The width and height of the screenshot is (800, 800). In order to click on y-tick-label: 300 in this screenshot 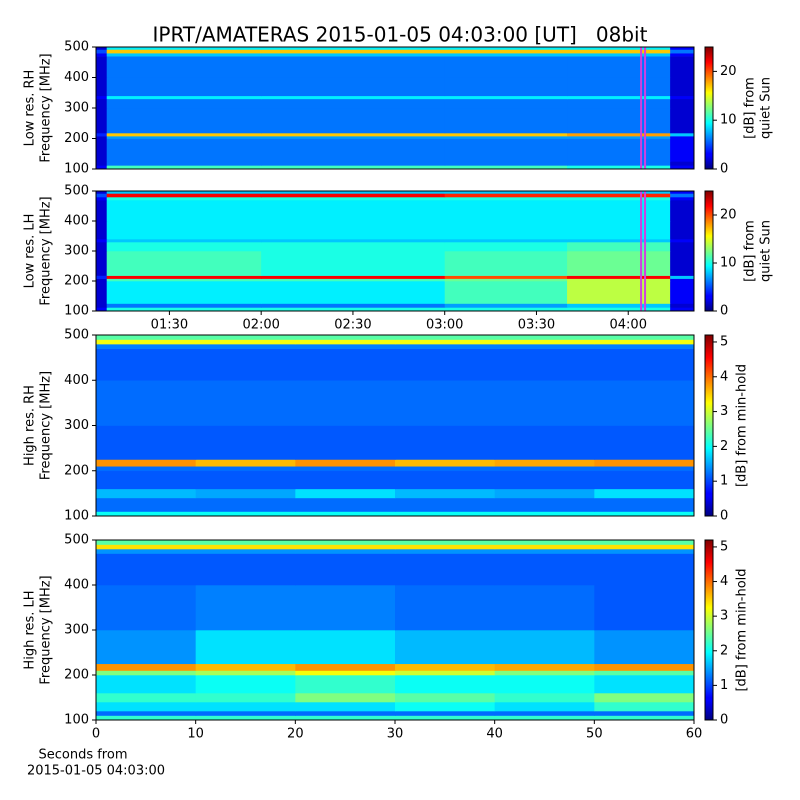, I will do `click(76, 251)`.